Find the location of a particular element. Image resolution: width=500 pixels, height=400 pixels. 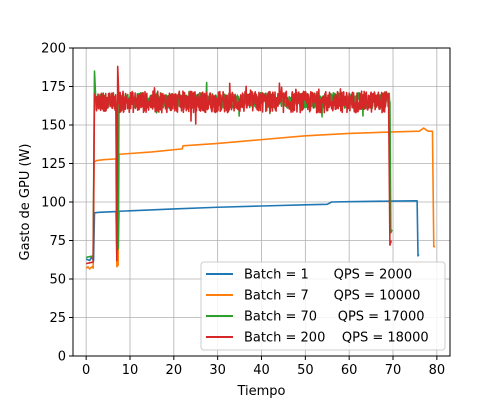

legend-label-3: Batch = 70 QPS = 17000 is located at coordinates (334, 317).